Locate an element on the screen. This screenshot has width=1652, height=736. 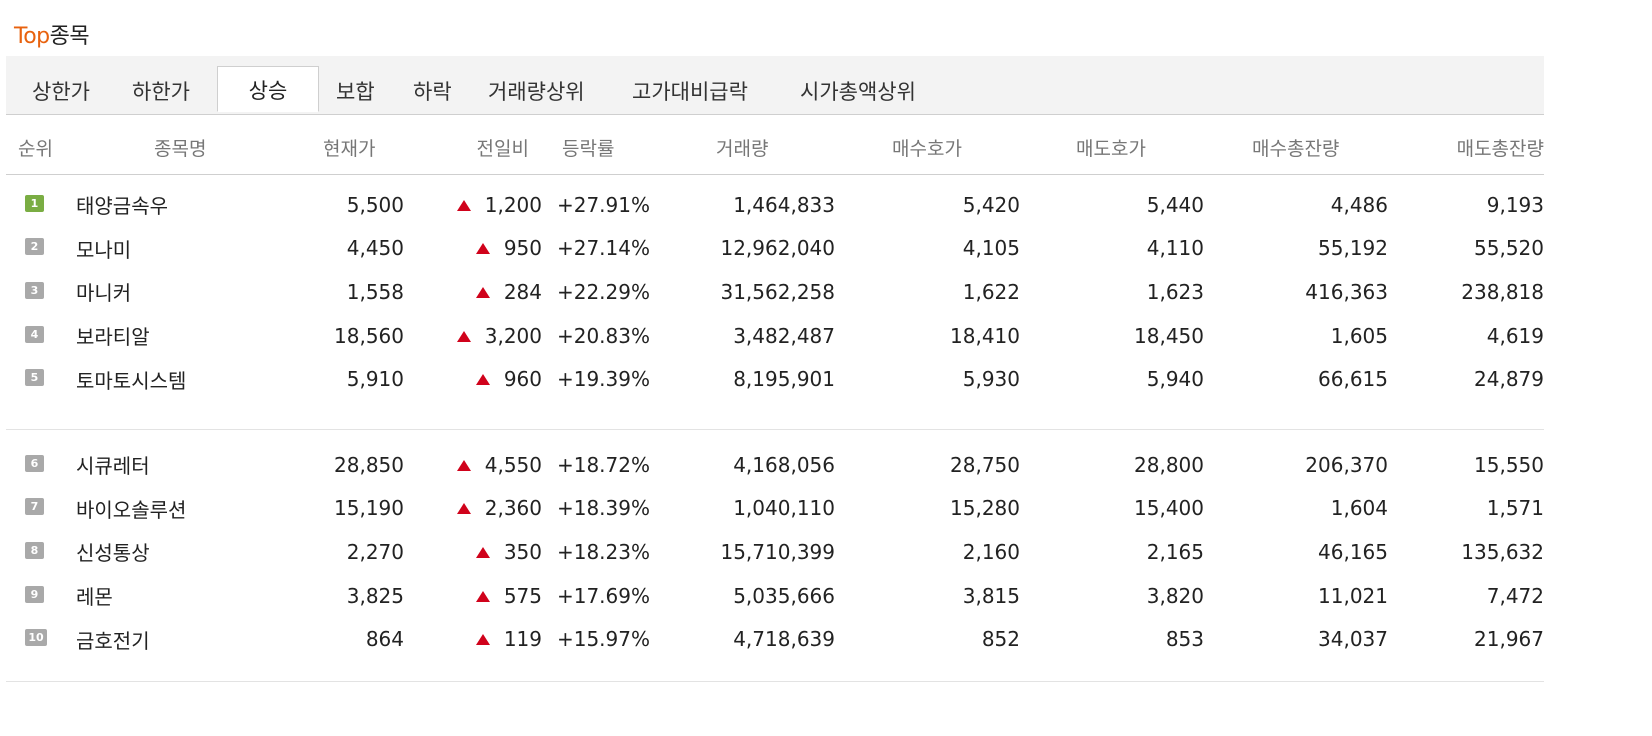
ask-total: 7,472 is located at coordinates (1515, 595).